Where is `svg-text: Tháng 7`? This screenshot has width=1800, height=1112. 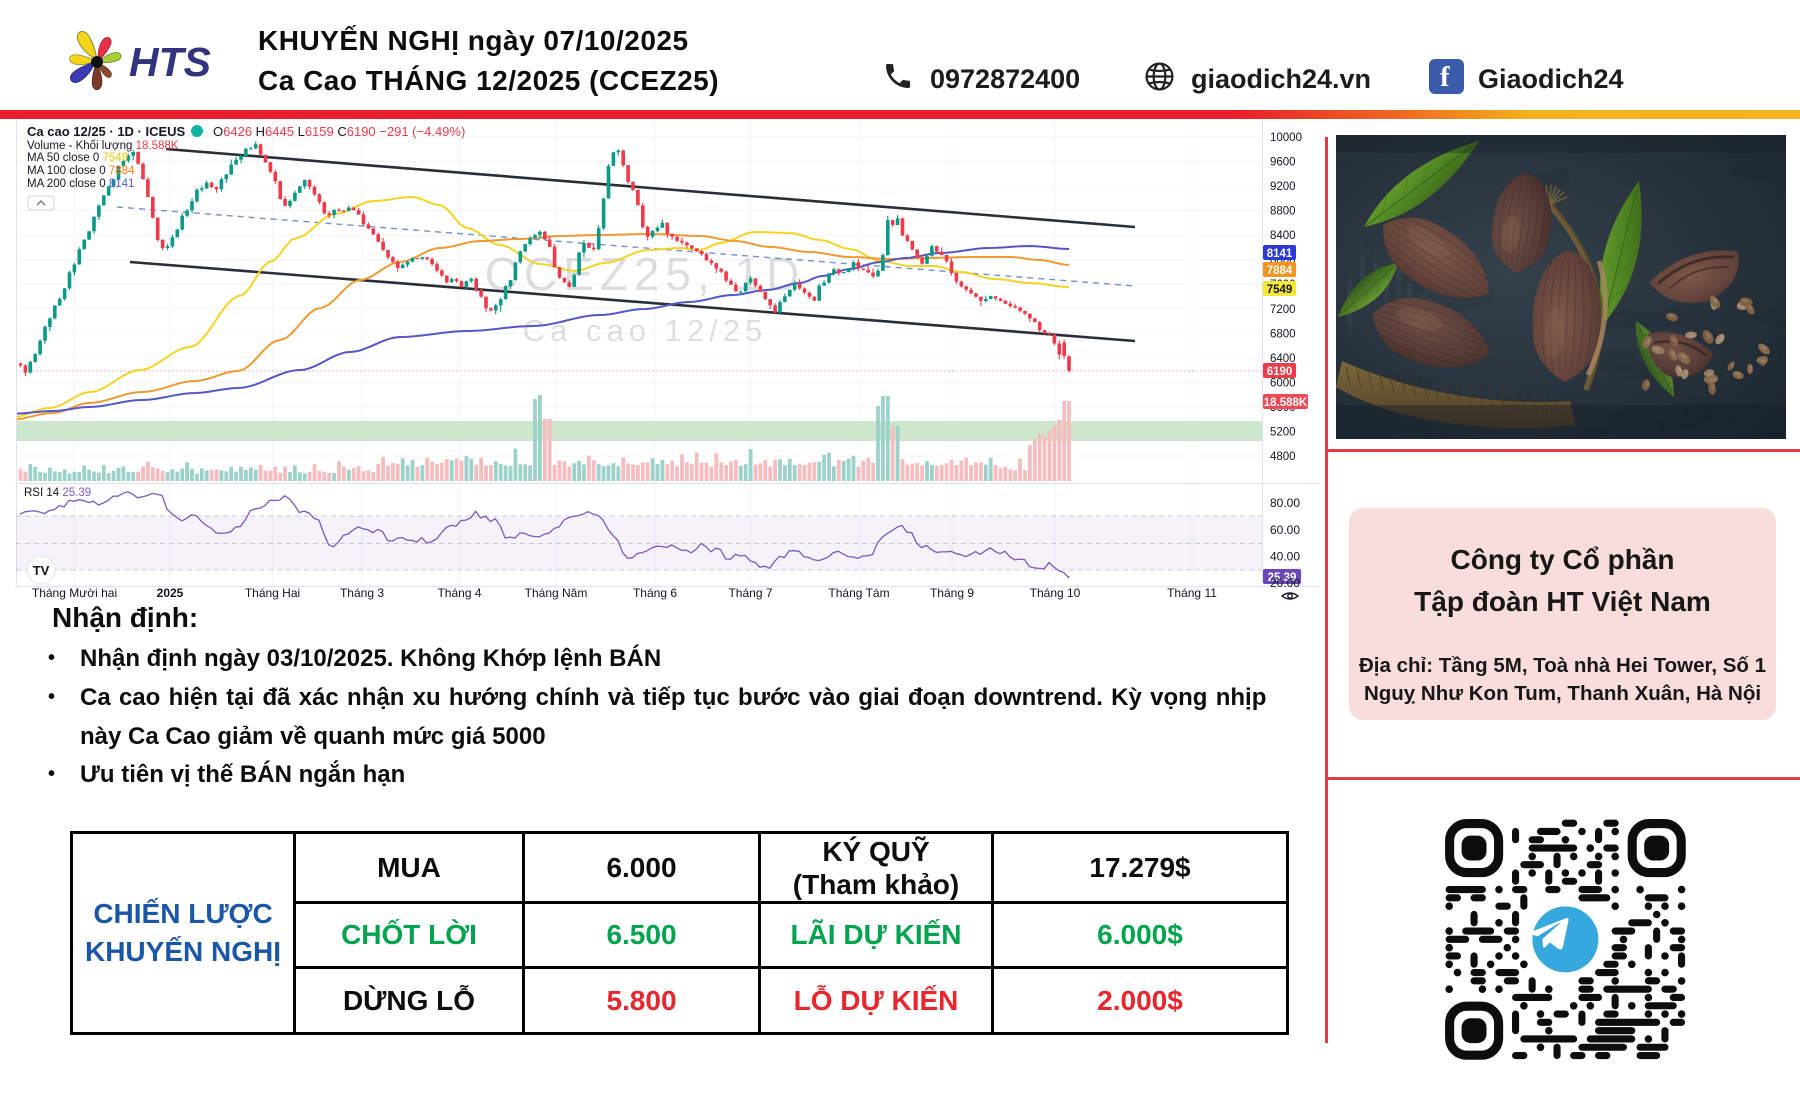
svg-text: Tháng 7 is located at coordinates (750, 593).